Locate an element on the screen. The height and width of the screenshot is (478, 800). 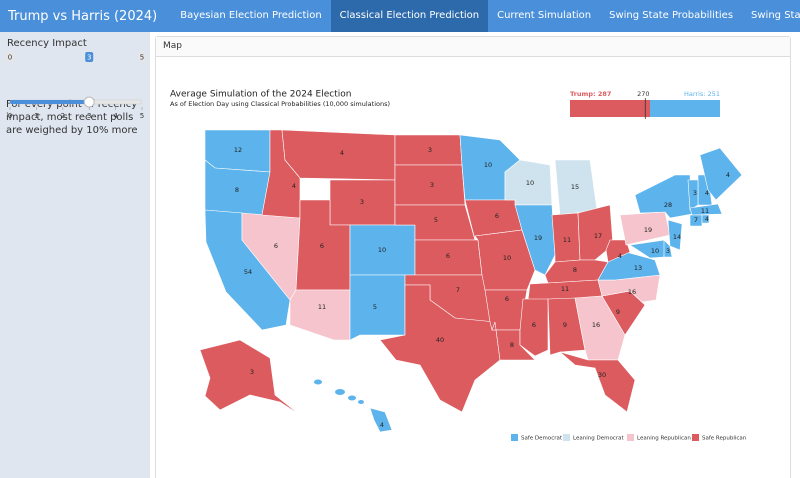
ev-trump-label: Trump: 287 is located at coordinates (590, 94).